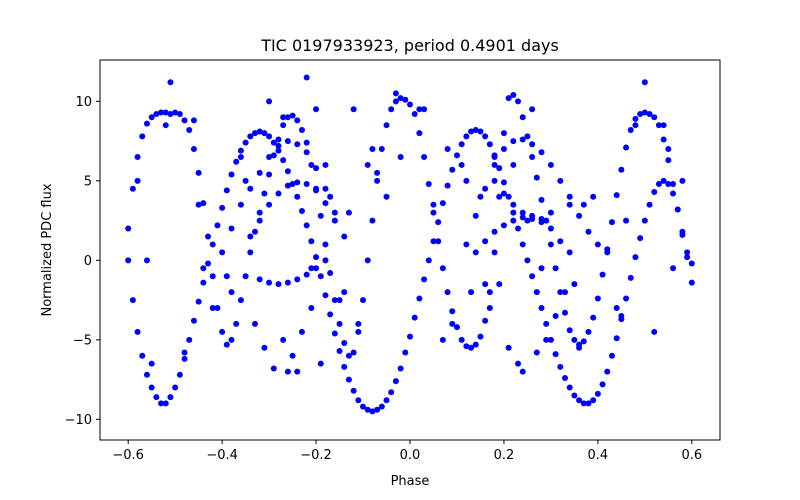 Image resolution: width=800 pixels, height=500 pixels. Describe the element at coordinates (88, 181) in the screenshot. I see `y-tick-label: 5` at that location.